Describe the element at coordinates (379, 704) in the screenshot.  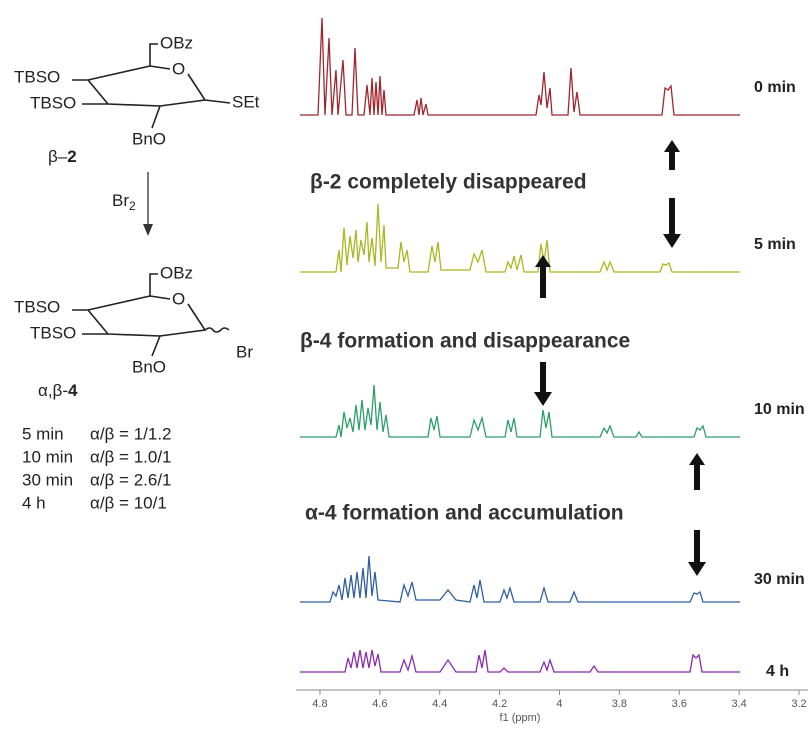
I see `tick-label: 4.6` at that location.